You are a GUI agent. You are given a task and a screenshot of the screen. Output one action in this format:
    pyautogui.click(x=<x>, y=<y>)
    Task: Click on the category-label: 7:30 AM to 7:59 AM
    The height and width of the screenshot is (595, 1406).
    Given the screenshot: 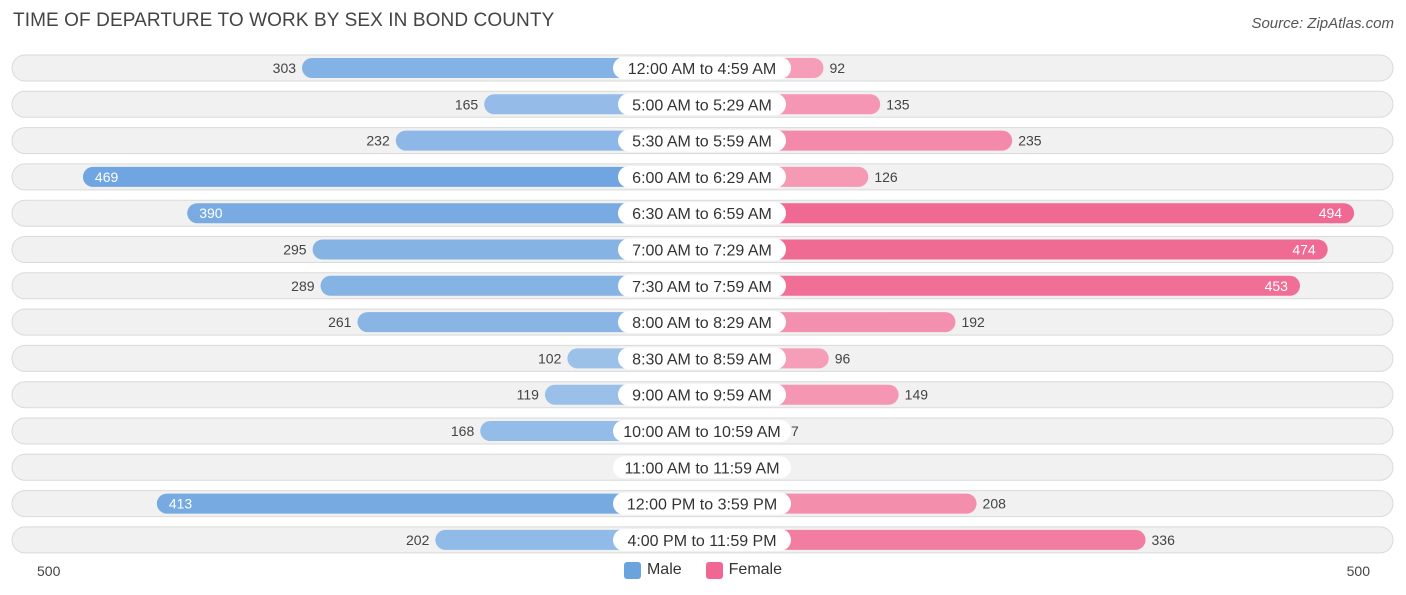 What is the action you would take?
    pyautogui.click(x=702, y=287)
    